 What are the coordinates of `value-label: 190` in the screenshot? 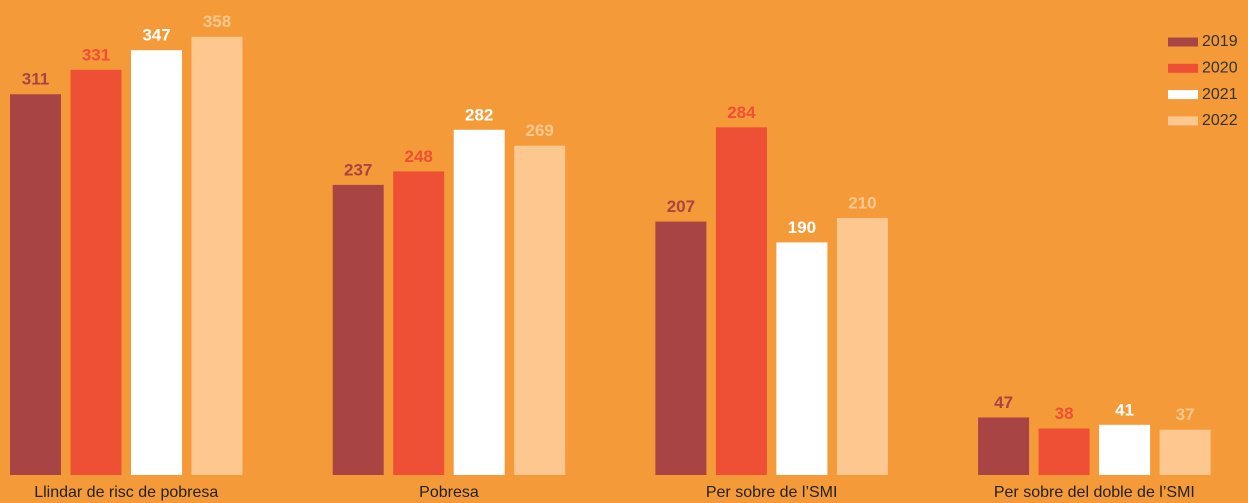 It's located at (802, 227).